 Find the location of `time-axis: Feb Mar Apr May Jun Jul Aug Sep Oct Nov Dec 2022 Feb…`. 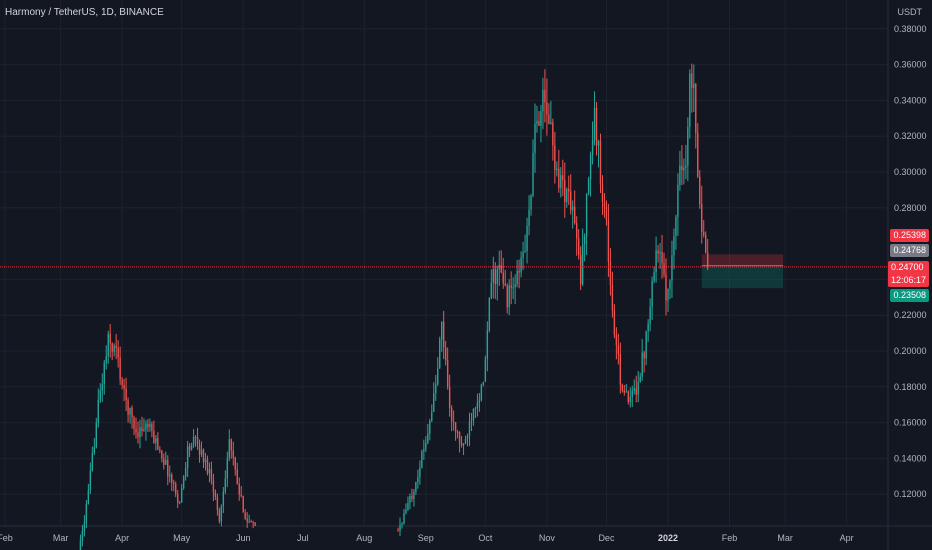

time-axis: Feb Mar Apr May Jun Jul Aug Sep Oct Nov Dec 2022 Feb… is located at coordinates (427, 538).